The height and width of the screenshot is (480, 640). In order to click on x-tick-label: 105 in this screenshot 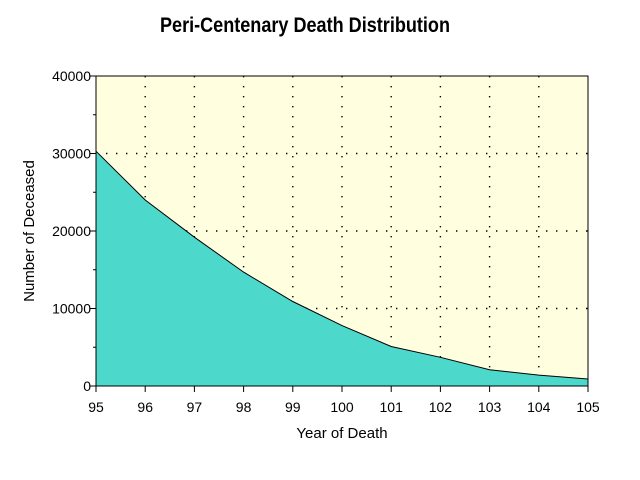, I will do `click(588, 407)`.